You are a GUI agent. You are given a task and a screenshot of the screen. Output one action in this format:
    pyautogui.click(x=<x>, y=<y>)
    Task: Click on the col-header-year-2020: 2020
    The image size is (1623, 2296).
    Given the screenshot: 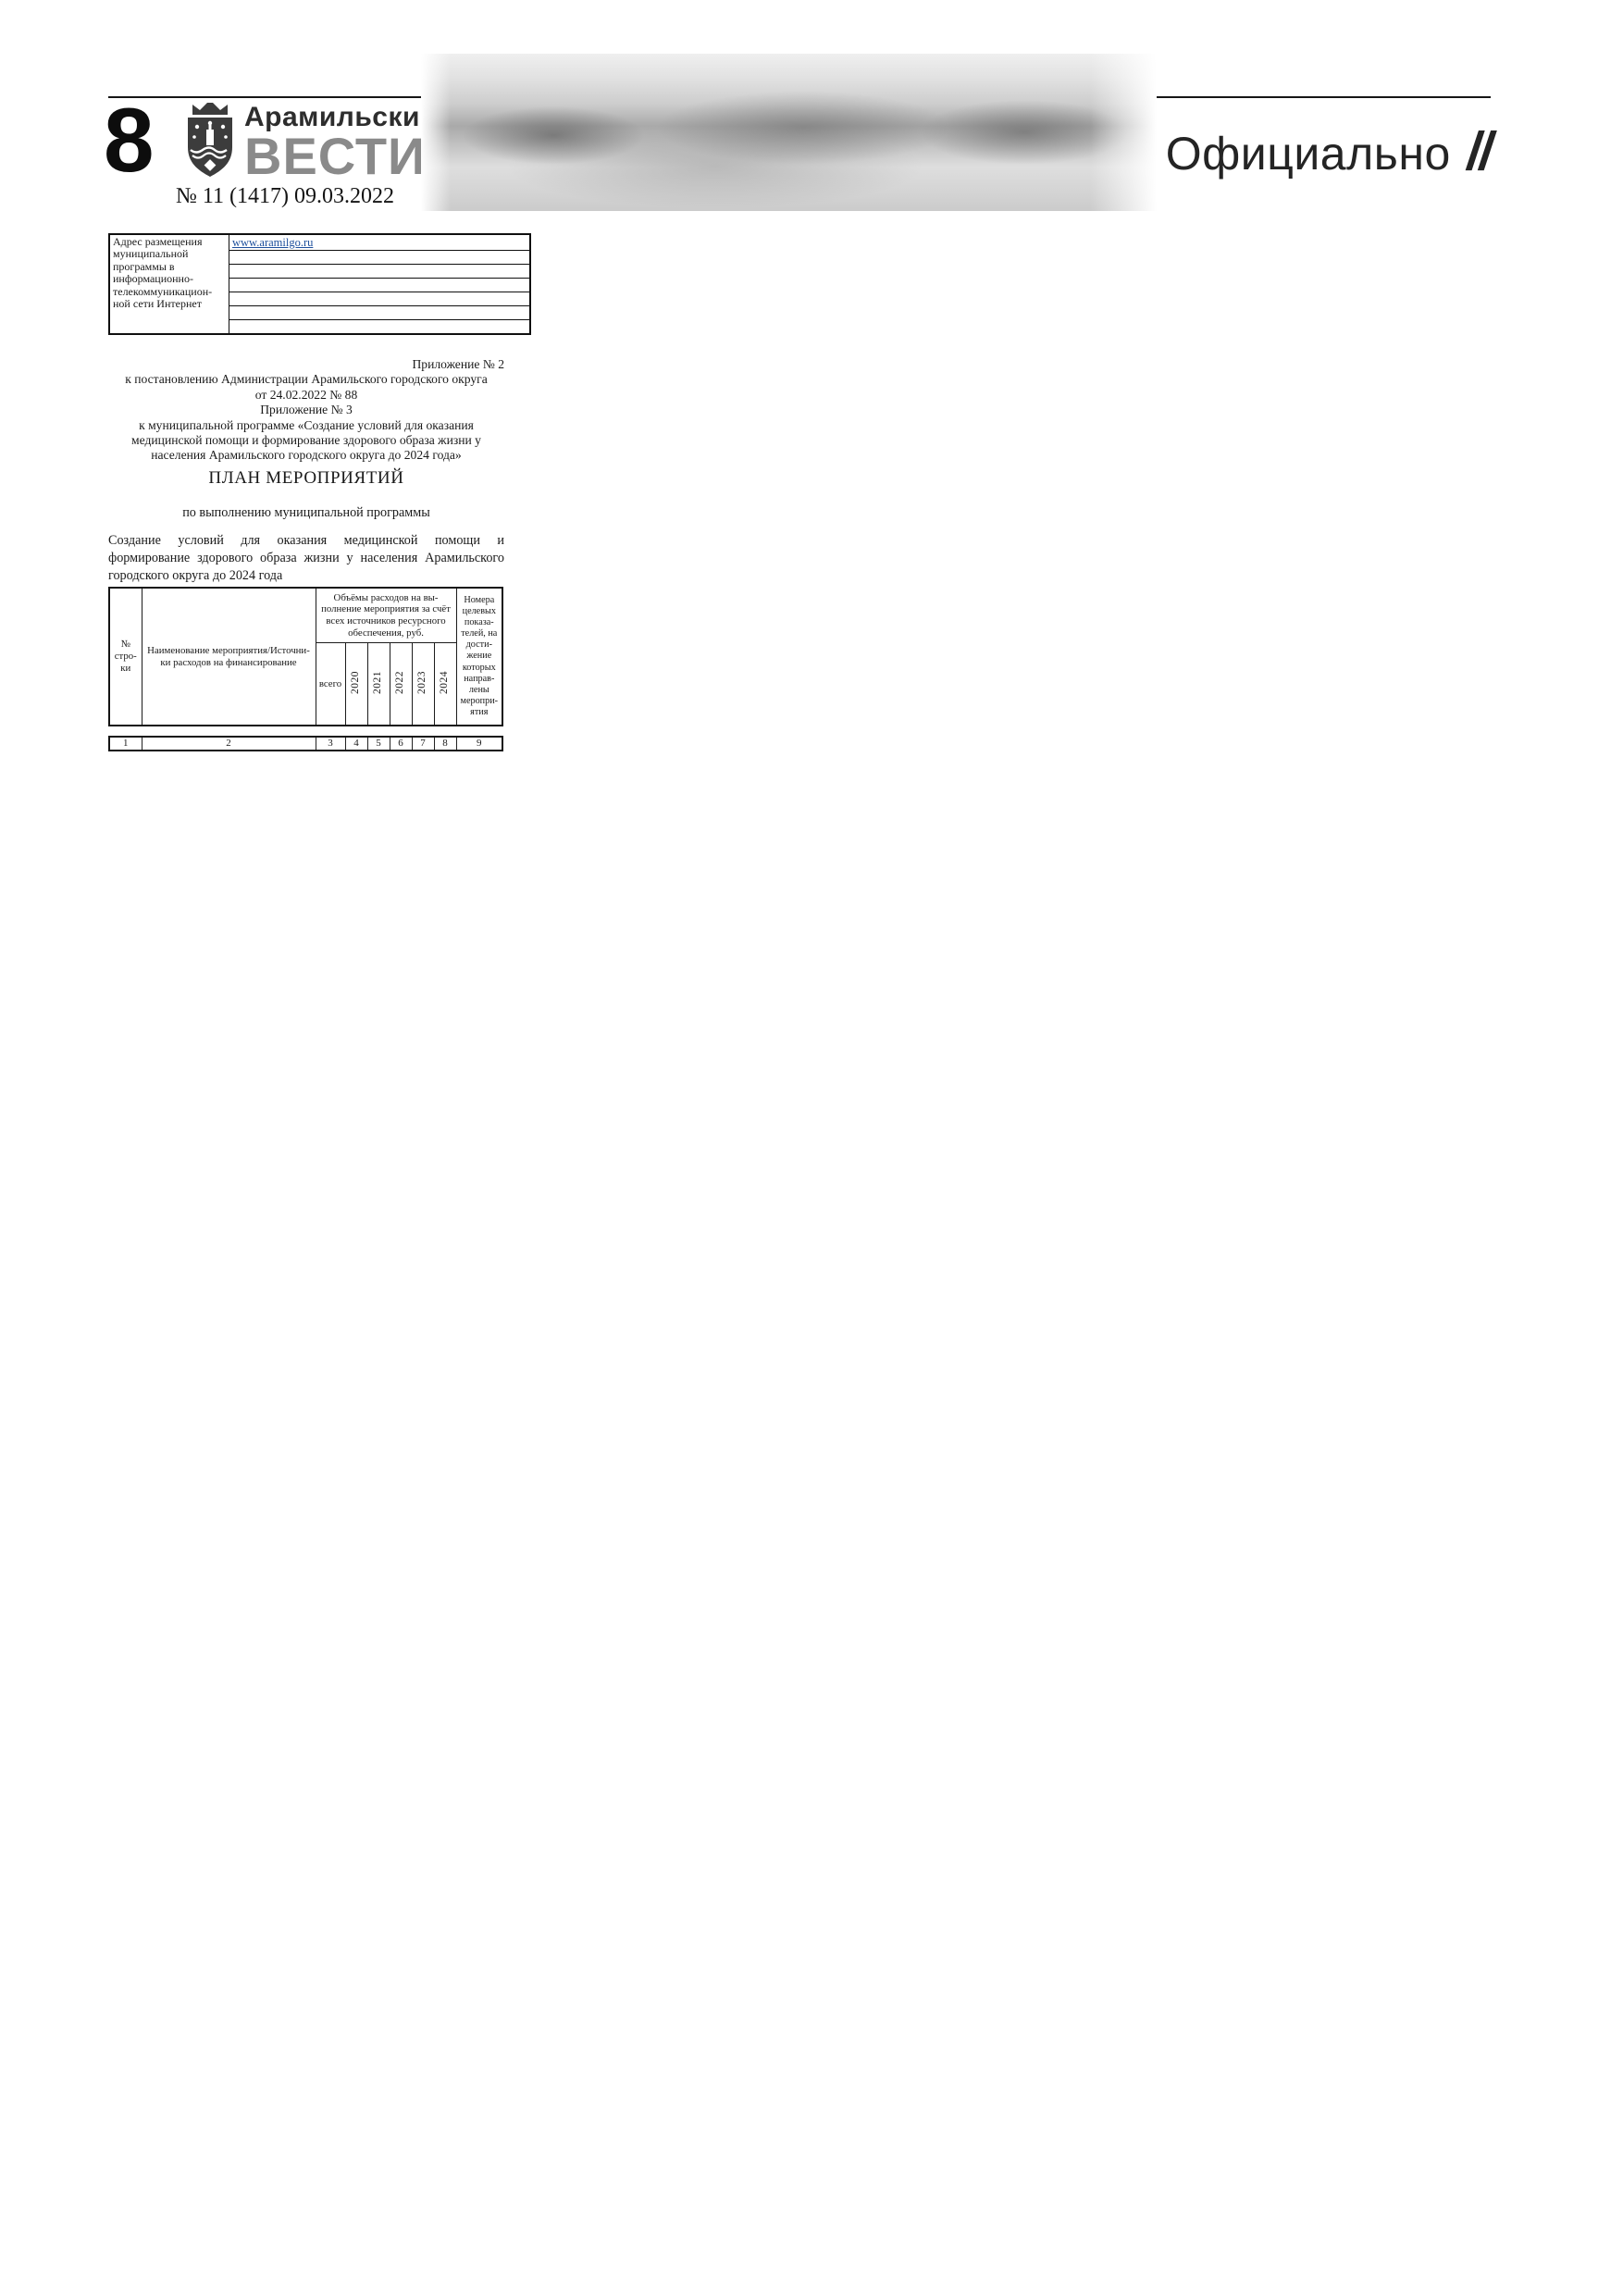 What is the action you would take?
    pyautogui.click(x=356, y=684)
    